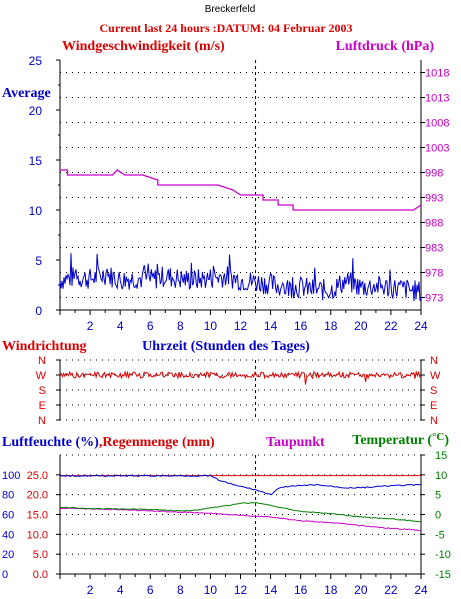 The width and height of the screenshot is (461, 599). I want to click on temperature-axis-label: Temperatur (°C), so click(400, 439).